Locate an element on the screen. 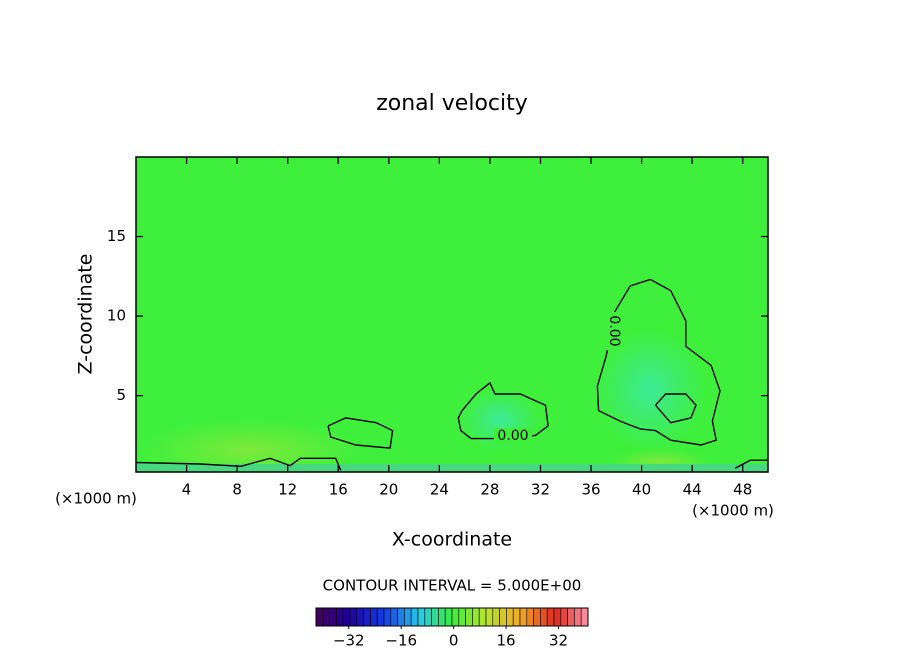 The image size is (904, 654). x-tick-label: 20 is located at coordinates (388, 490).